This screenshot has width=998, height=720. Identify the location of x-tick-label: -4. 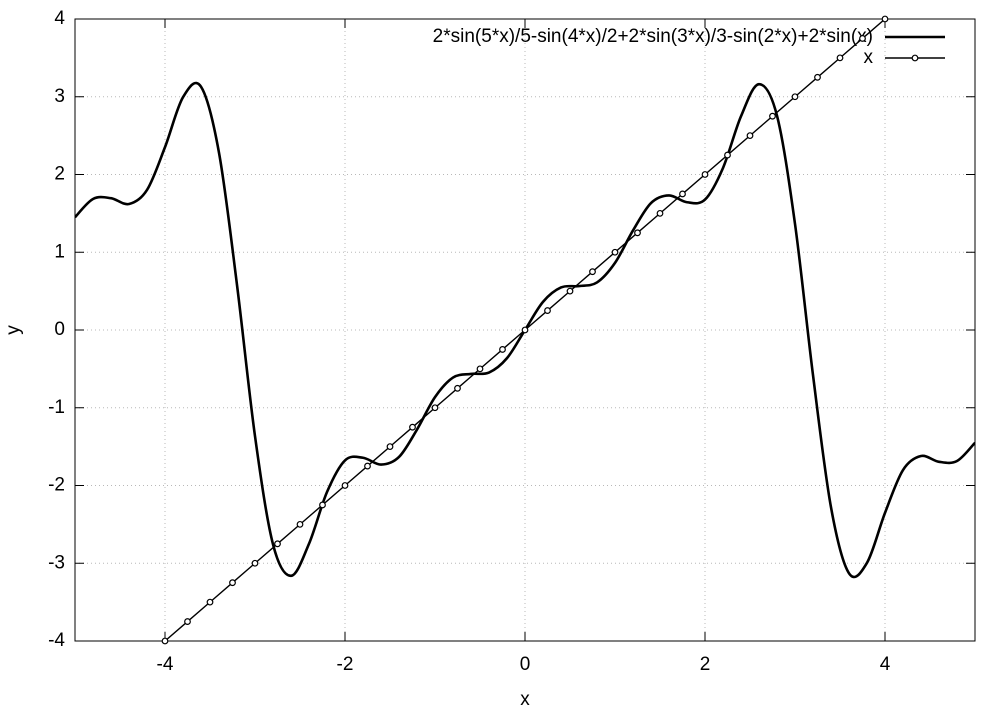
(165, 664).